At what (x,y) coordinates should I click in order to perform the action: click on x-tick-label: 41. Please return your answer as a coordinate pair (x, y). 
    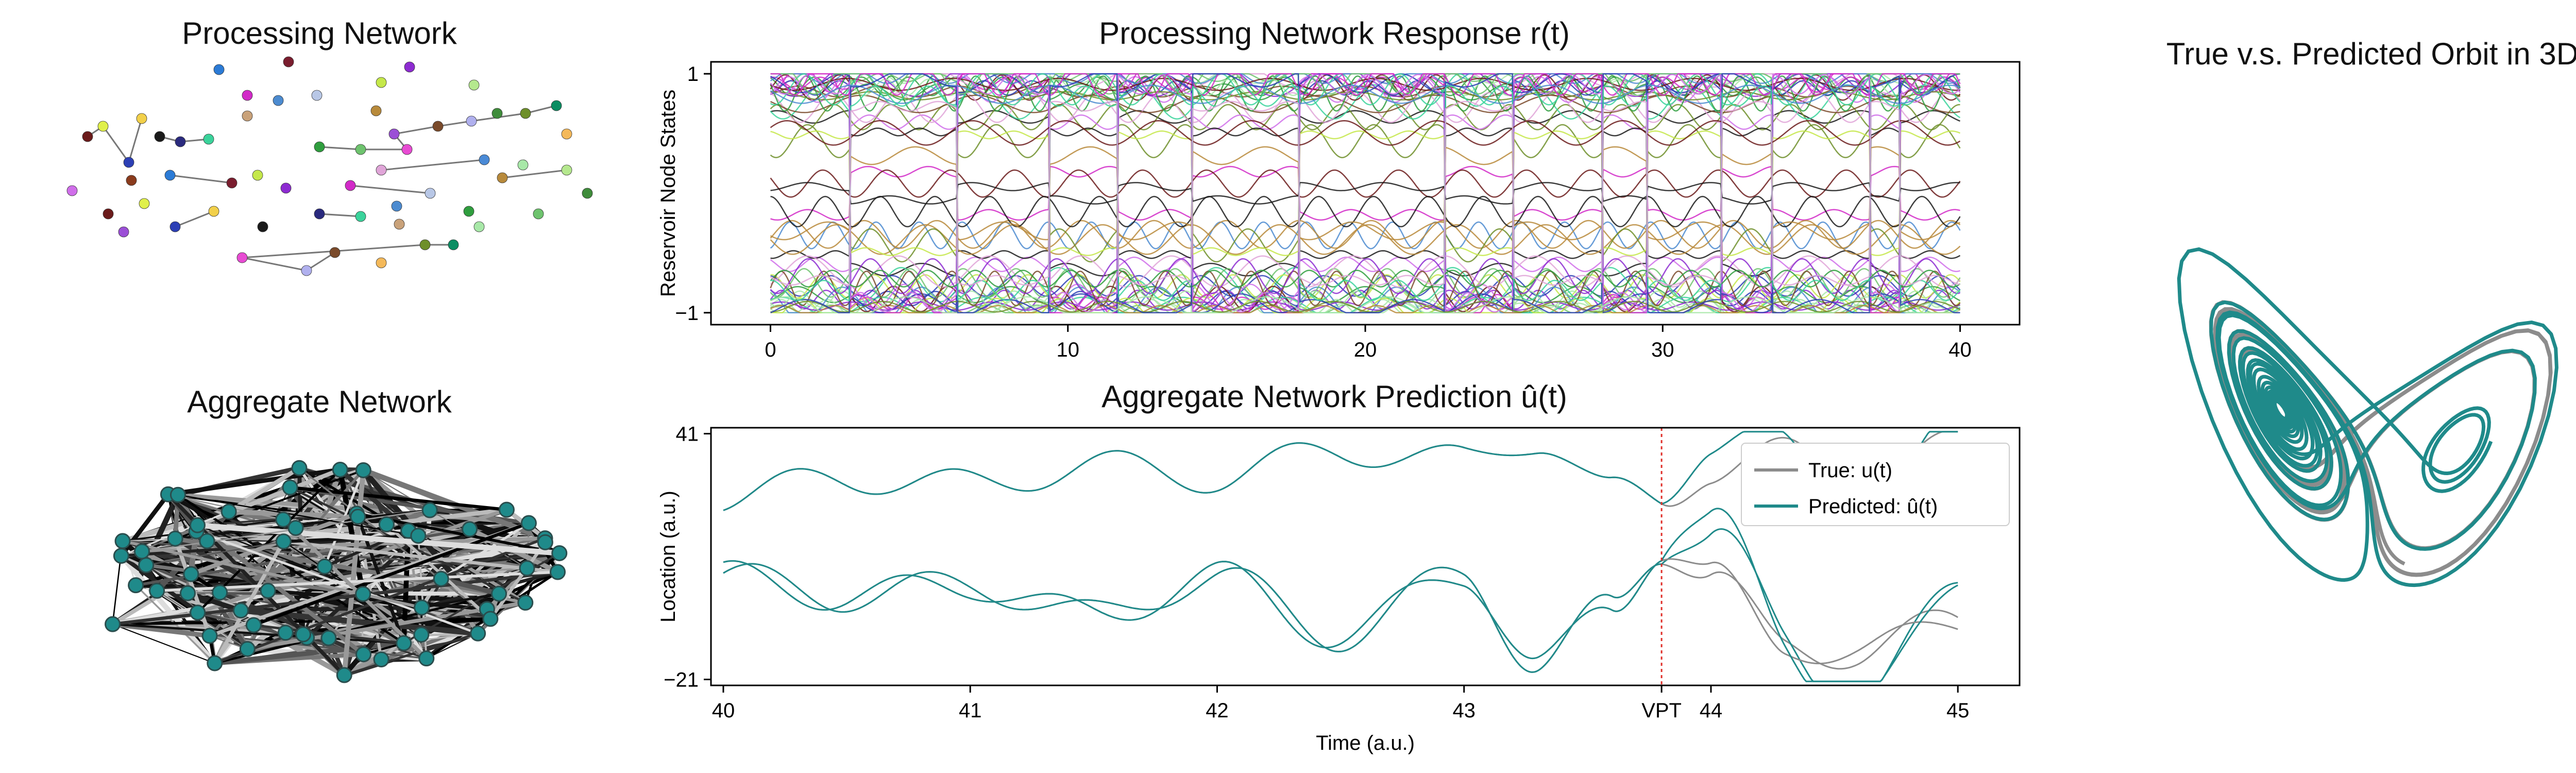
    Looking at the image, I should click on (970, 710).